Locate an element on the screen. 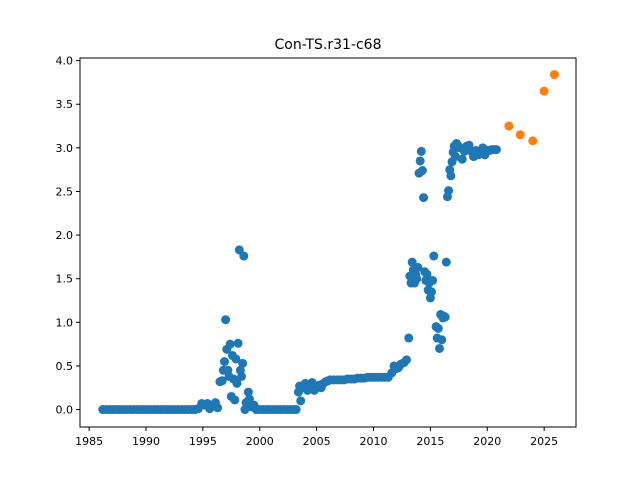 This screenshot has width=640, height=480. x-tick-label: 2000 is located at coordinates (260, 441).